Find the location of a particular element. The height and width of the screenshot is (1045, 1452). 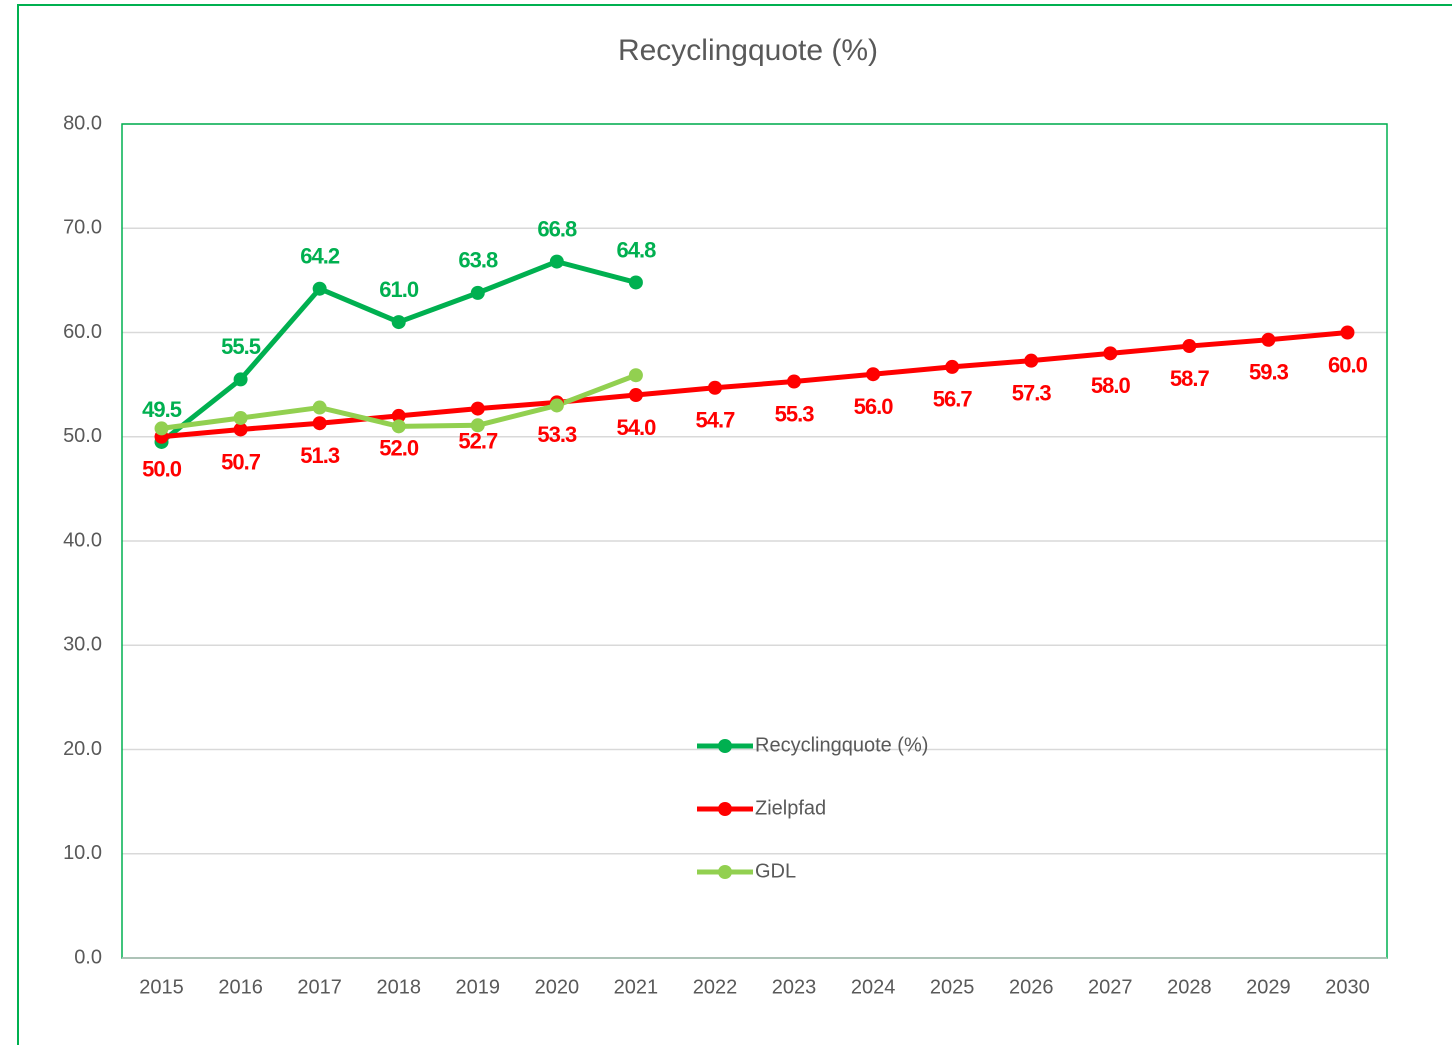

x-tick-label: 2030 is located at coordinates (1347, 987).